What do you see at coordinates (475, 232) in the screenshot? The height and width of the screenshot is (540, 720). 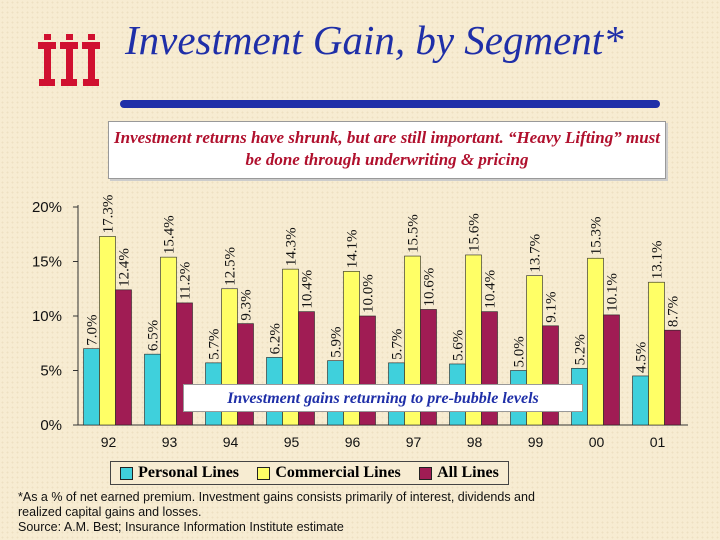 I see `data-label-commercial: 15.6%` at bounding box center [475, 232].